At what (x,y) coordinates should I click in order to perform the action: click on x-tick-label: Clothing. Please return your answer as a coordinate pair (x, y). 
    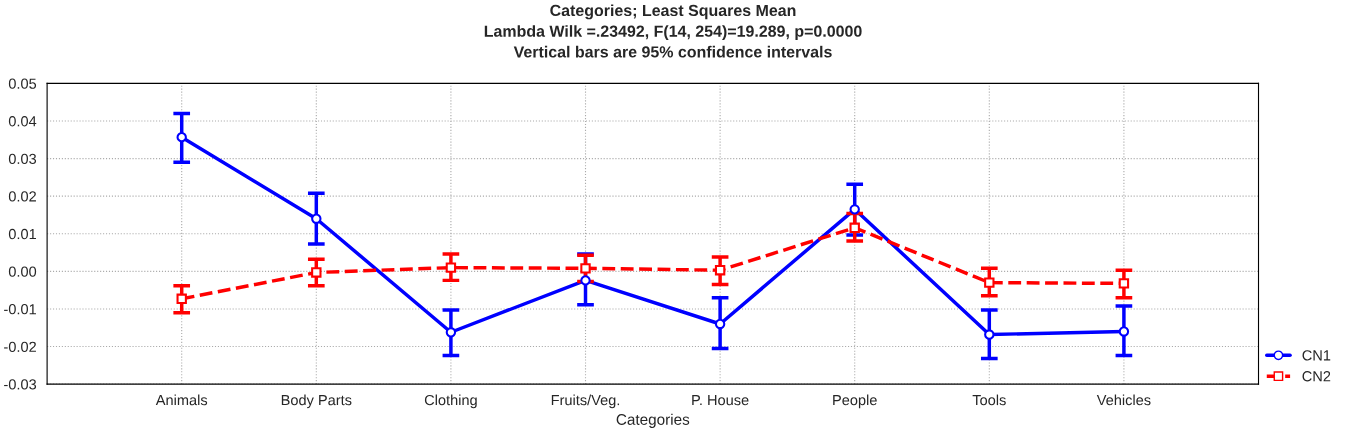
    Looking at the image, I should click on (450, 401).